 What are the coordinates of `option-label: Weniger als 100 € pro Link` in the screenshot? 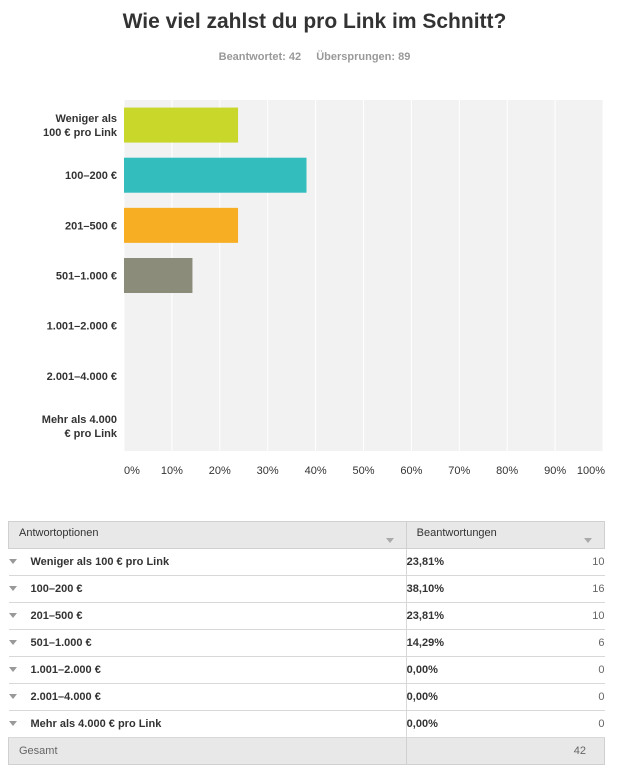 It's located at (100, 562).